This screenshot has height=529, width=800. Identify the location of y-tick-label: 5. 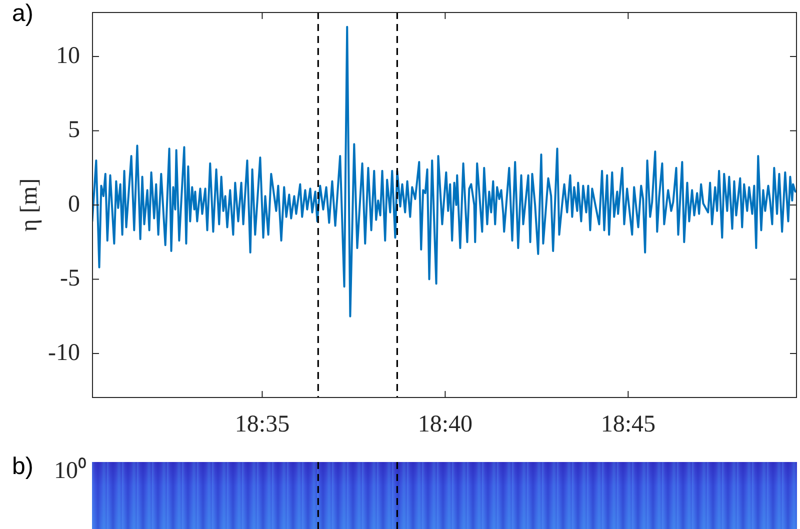
(74, 130).